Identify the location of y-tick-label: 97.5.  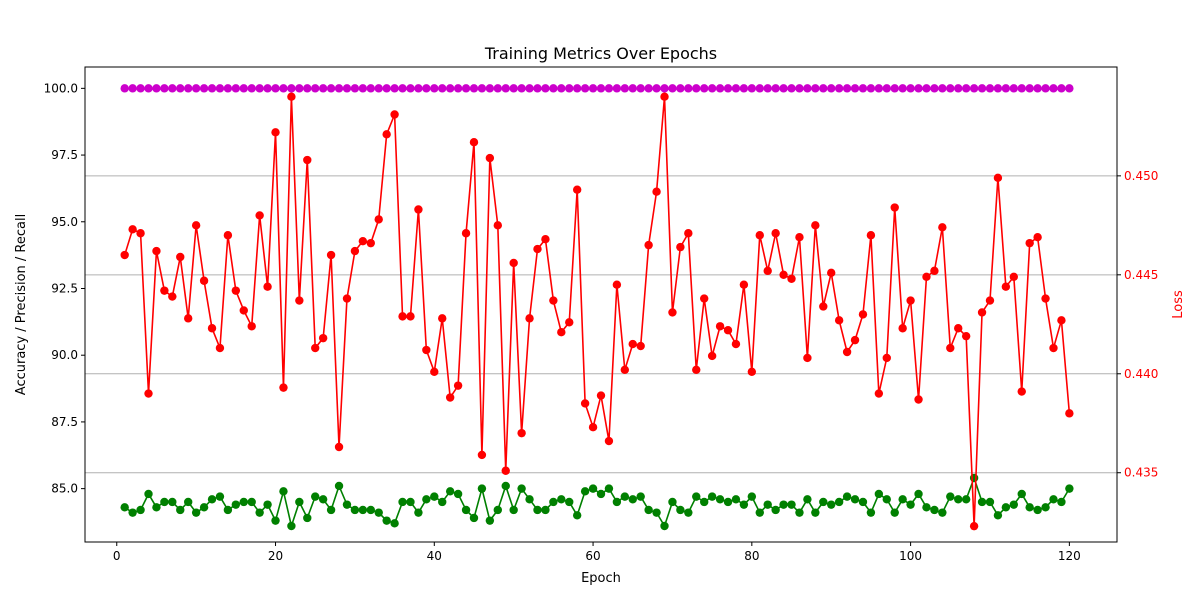
(64, 155).